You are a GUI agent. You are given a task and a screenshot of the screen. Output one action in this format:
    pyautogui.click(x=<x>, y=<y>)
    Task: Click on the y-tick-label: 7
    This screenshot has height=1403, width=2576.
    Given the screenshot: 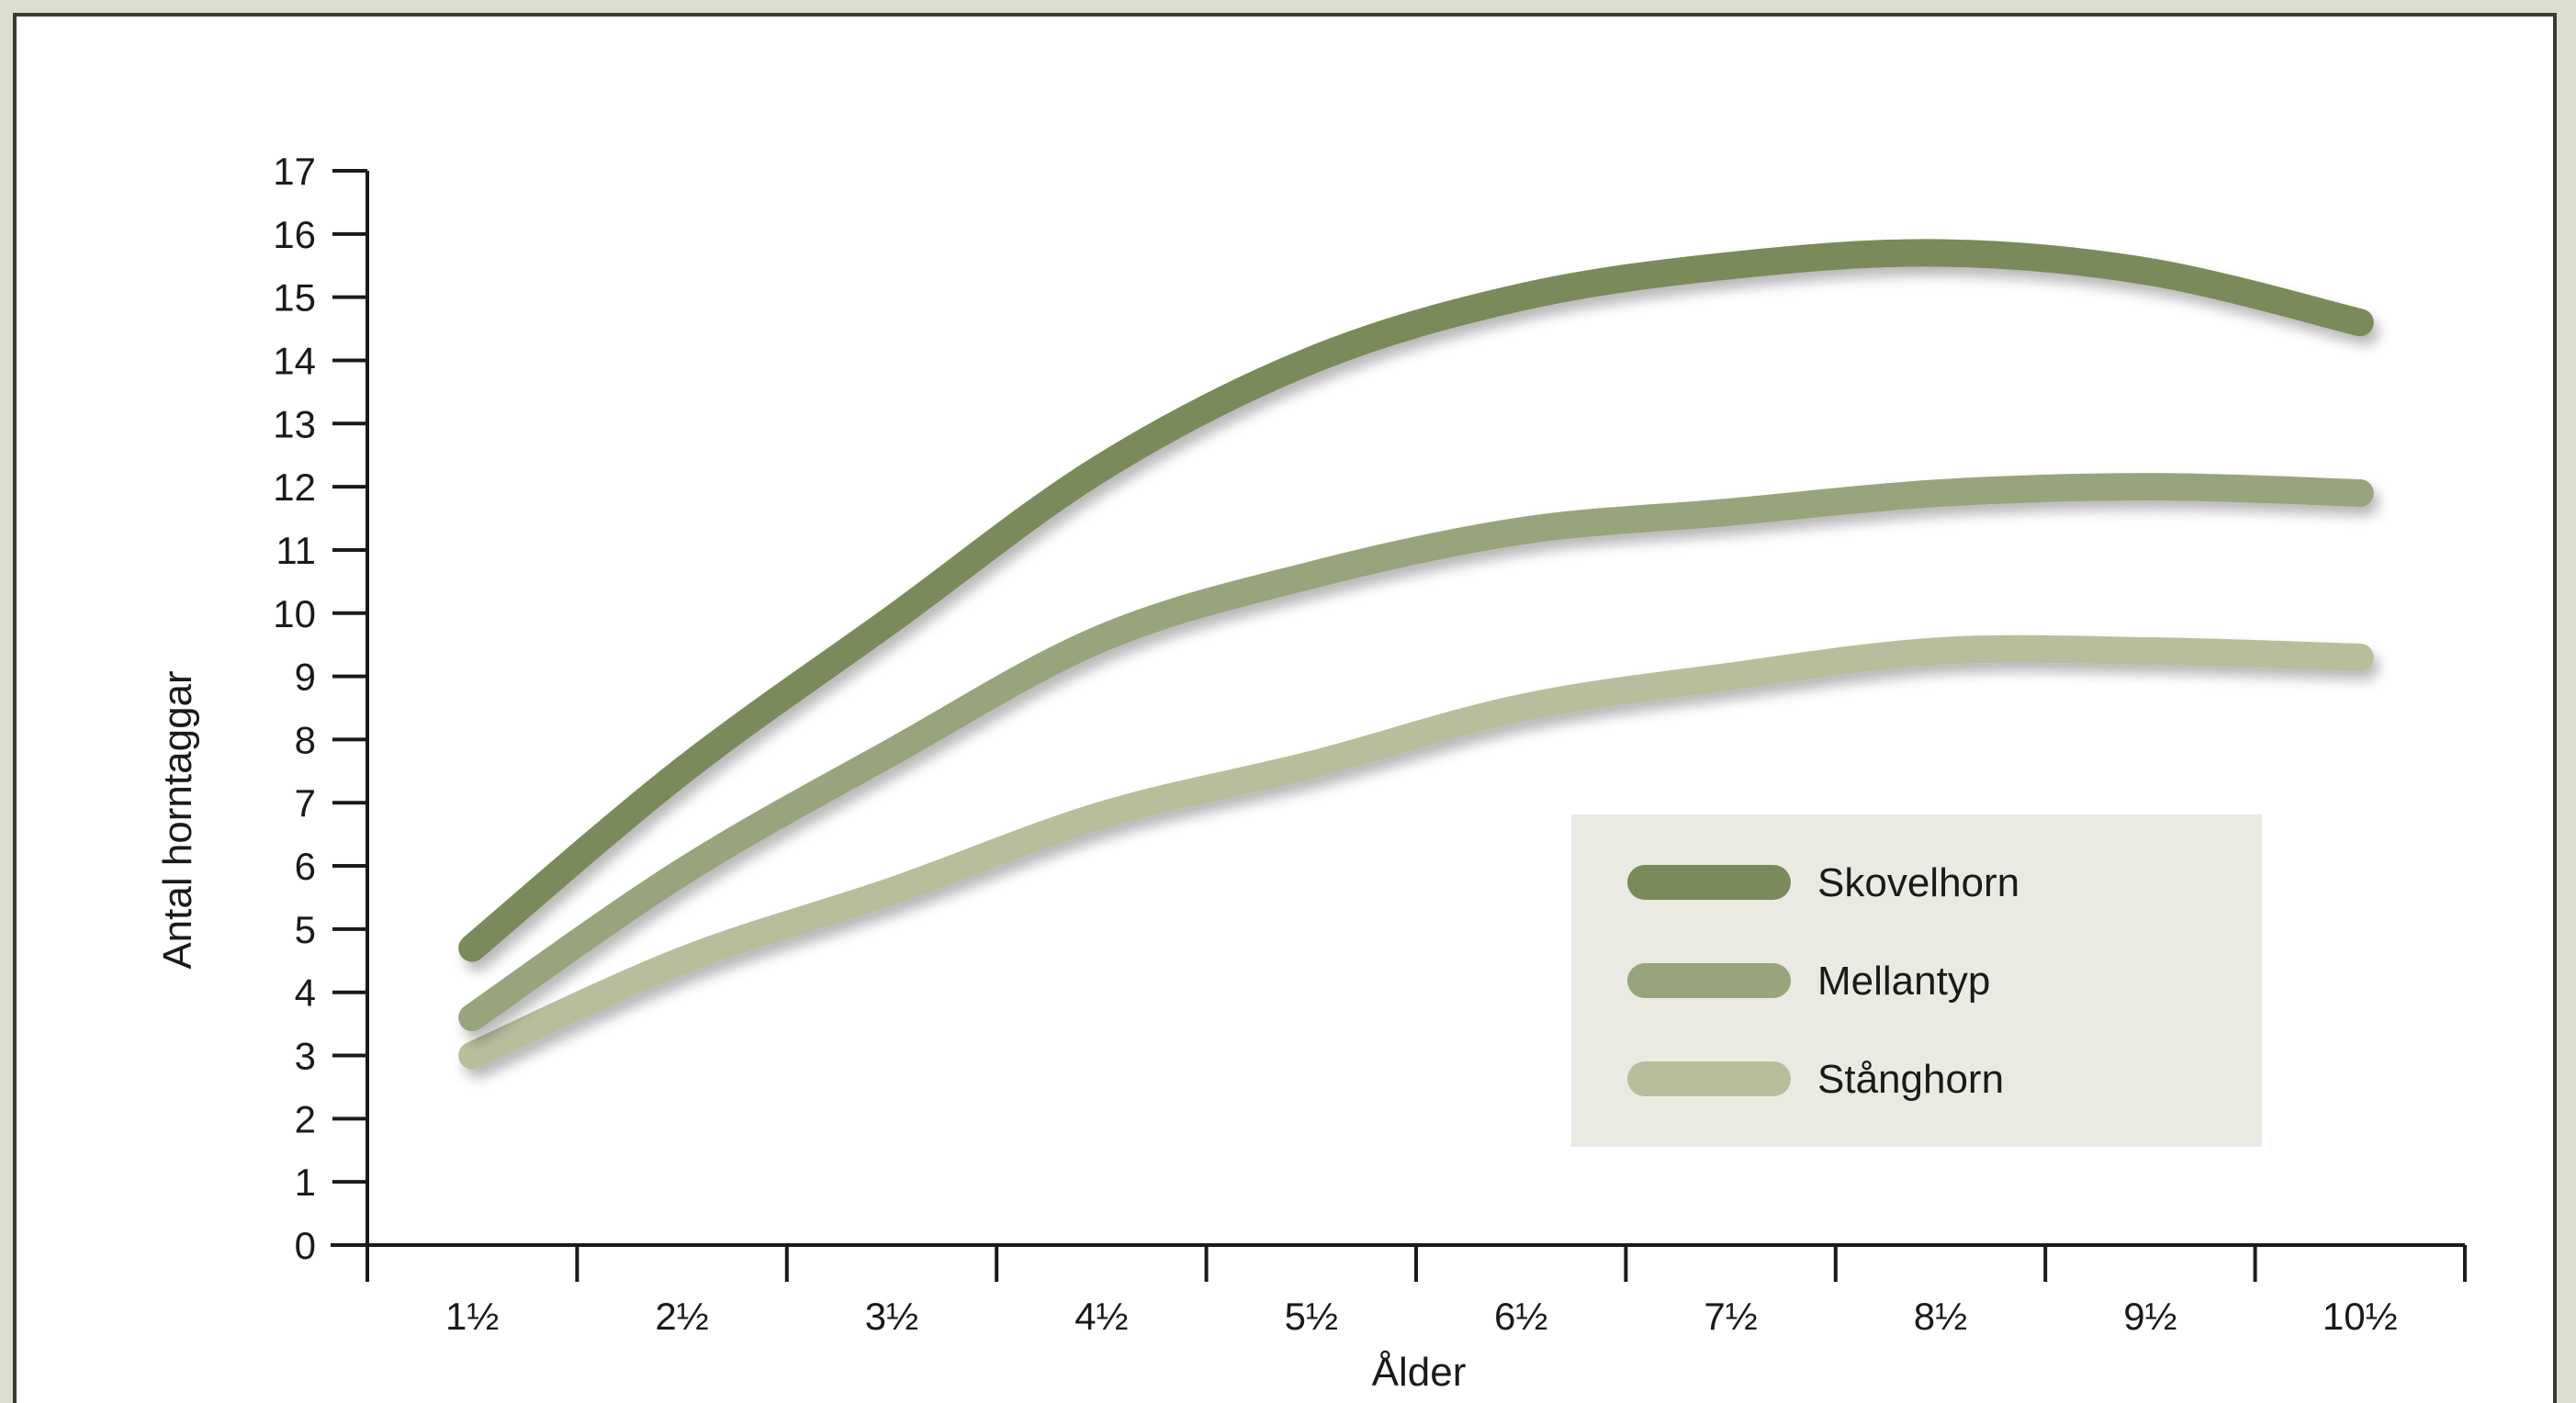 What is the action you would take?
    pyautogui.click(x=305, y=803)
    